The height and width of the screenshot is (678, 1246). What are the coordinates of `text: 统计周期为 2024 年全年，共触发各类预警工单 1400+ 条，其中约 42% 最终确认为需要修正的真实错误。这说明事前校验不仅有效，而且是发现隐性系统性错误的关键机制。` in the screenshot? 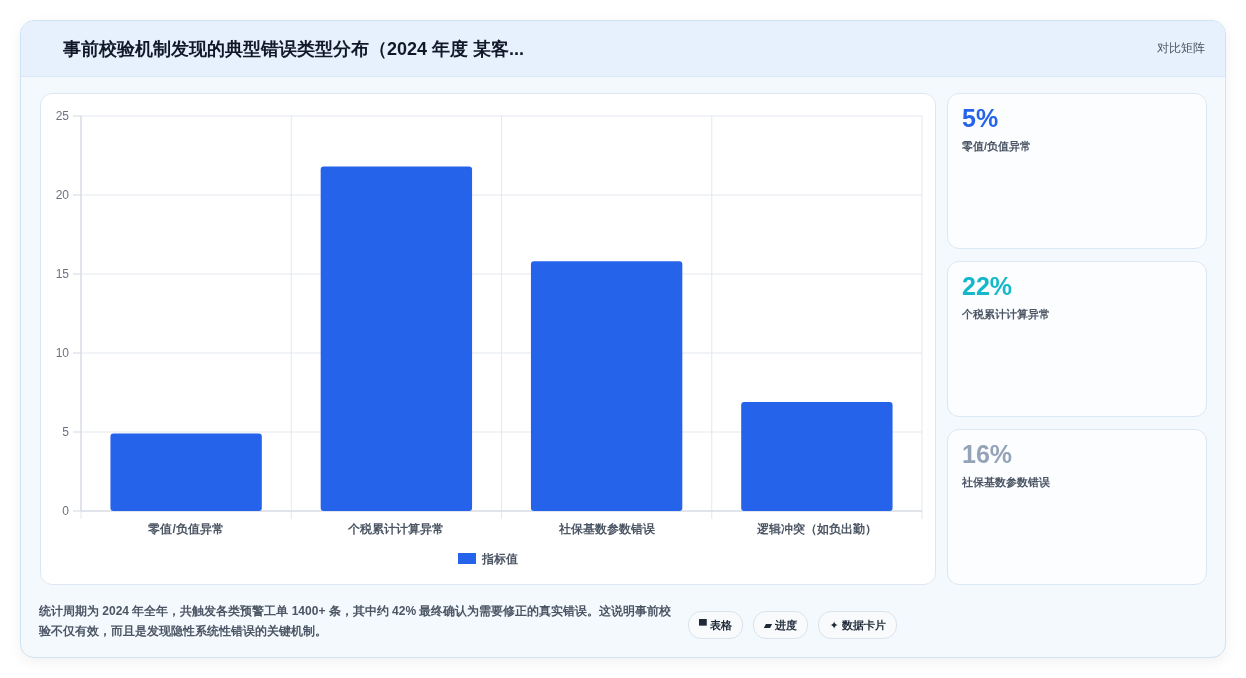 It's located at (356, 621).